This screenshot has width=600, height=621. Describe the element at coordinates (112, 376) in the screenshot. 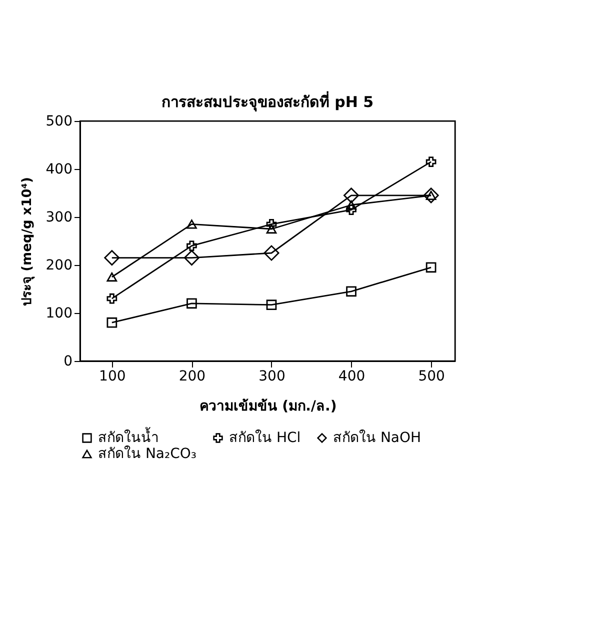

I see `x-tick-label: 100` at that location.